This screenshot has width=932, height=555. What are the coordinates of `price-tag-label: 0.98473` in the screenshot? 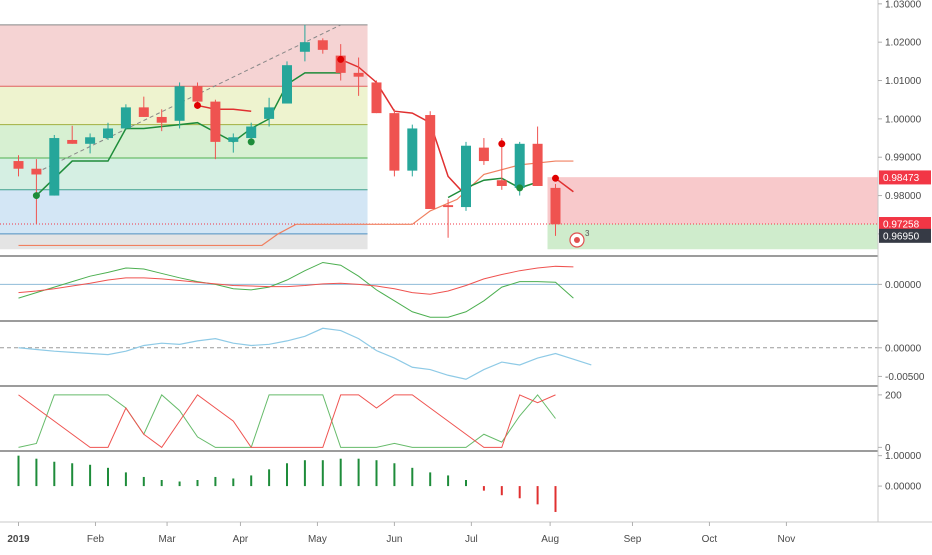 It's located at (901, 178).